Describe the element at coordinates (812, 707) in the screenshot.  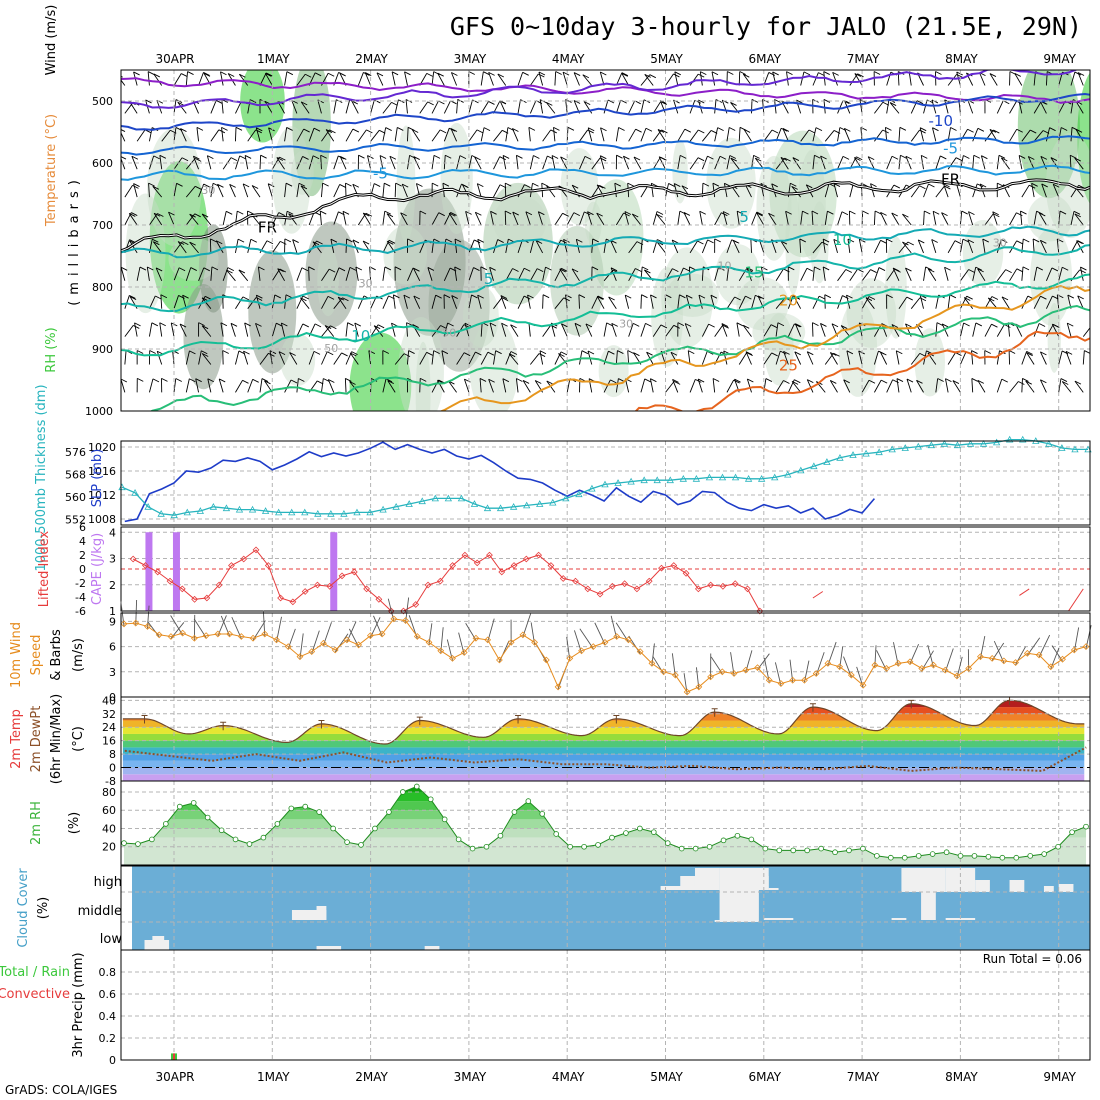
I see `temp-max-marker` at that location.